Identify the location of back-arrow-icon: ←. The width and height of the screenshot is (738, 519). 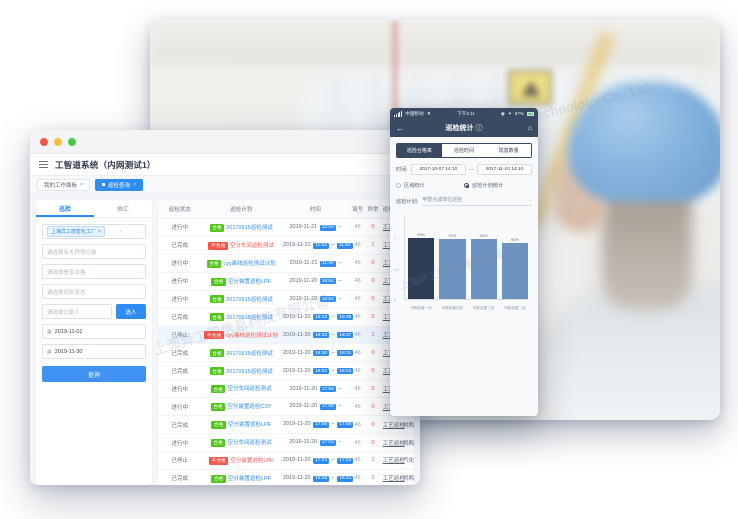
(400, 128).